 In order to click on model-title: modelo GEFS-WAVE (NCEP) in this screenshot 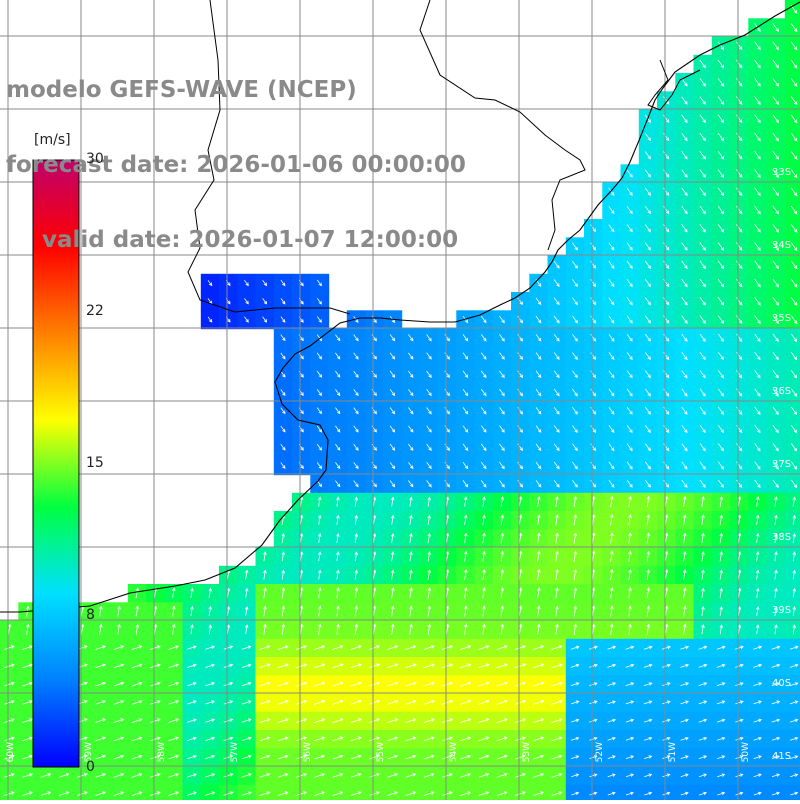, I will do `click(181, 90)`.